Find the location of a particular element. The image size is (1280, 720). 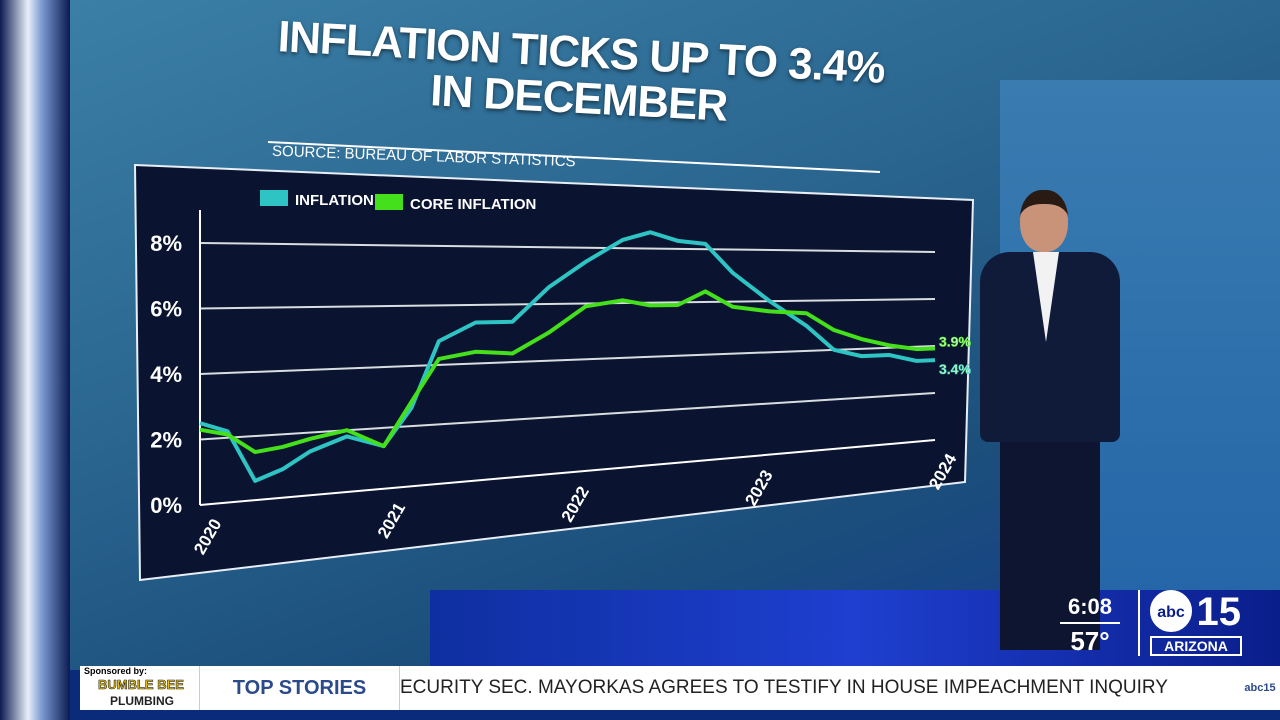

channel-number: 15 is located at coordinates (1218, 612).